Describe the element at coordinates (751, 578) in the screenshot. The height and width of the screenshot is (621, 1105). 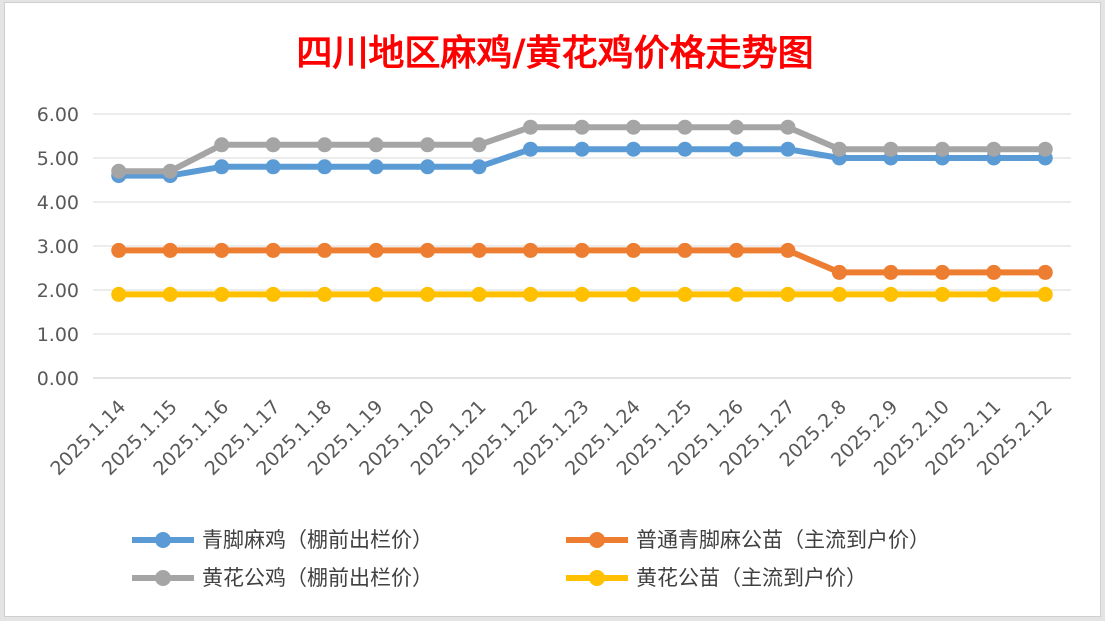
I see `legend-label: 黄花公苗（主流到户价）` at that location.